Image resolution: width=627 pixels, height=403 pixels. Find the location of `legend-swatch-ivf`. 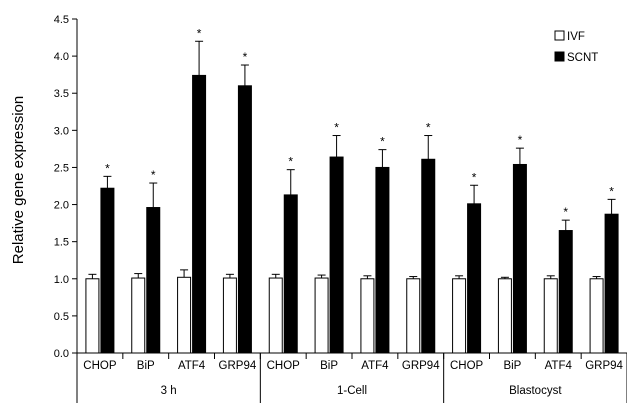

legend-swatch-ivf is located at coordinates (559, 35).